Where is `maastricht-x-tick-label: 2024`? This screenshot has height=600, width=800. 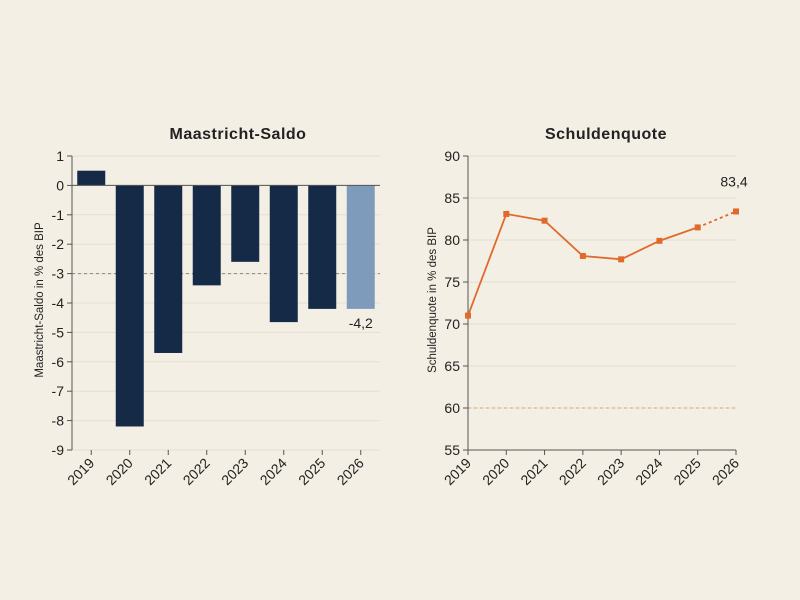
maastricht-x-tick-label: 2024 is located at coordinates (273, 471).